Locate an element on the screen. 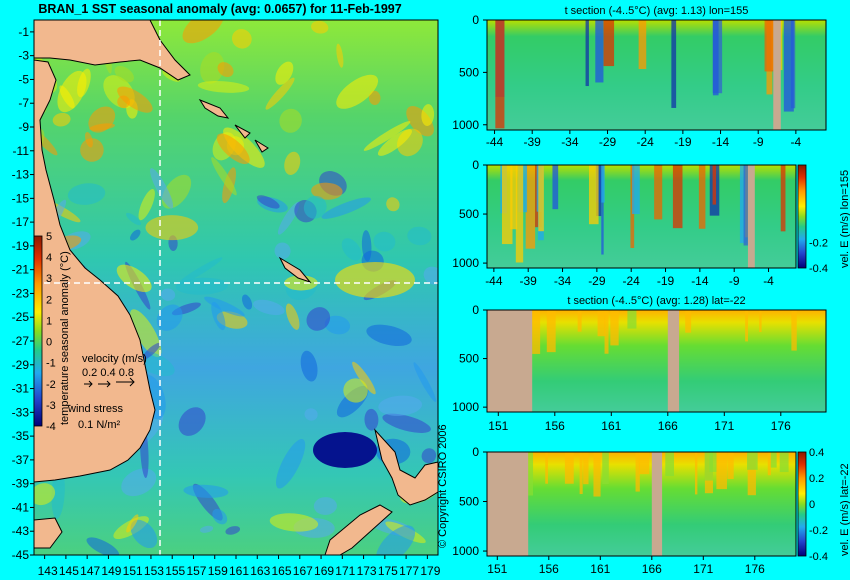 The image size is (850, 580). section-title: t section (-4..5°C) (avg: 1.28) lat=-22 is located at coordinates (656, 301).